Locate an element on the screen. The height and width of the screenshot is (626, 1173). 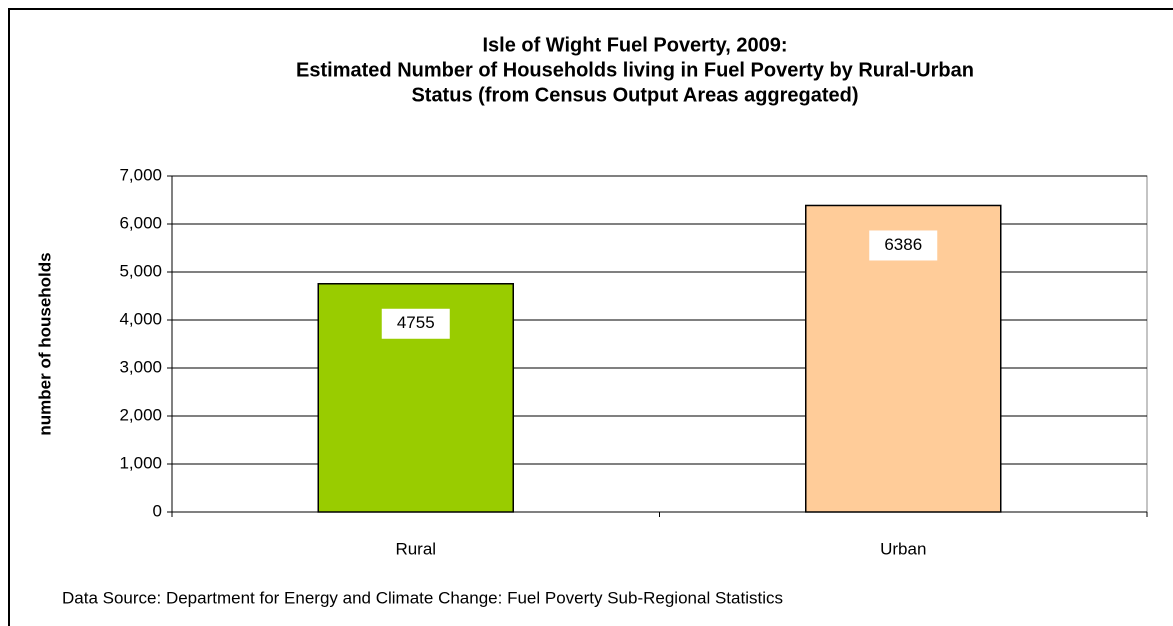
y-tick-label: 6,000 is located at coordinates (140, 222).